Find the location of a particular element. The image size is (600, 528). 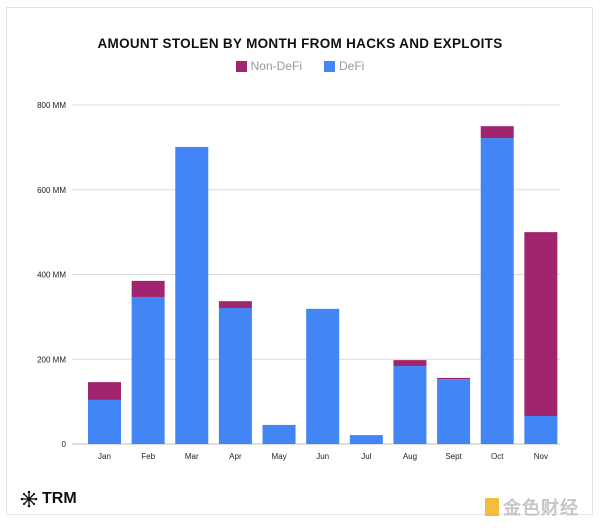

trm-logo: TRM is located at coordinates (48, 499).